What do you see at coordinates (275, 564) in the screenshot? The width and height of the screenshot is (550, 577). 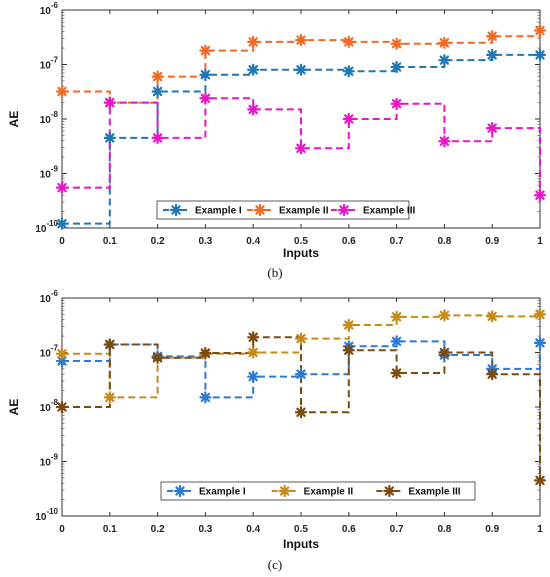 I see `panel-caption: (c)` at bounding box center [275, 564].